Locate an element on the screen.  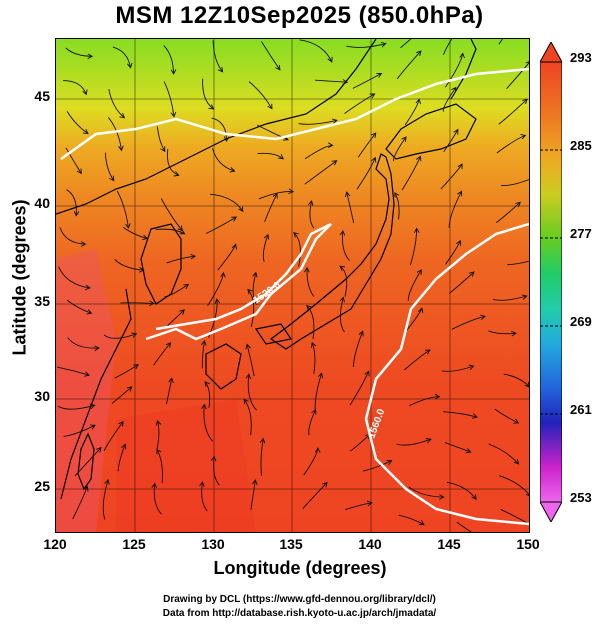
colorbar-gradient is located at coordinates (551, 282).